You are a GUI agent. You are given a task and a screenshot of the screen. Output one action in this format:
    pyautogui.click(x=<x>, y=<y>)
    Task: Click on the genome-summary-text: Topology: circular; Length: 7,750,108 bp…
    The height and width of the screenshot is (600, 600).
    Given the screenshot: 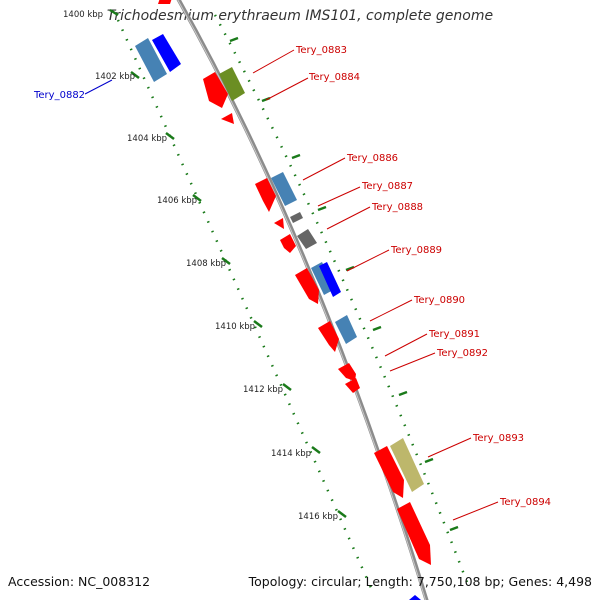 What is the action you would take?
    pyautogui.click(x=420, y=581)
    